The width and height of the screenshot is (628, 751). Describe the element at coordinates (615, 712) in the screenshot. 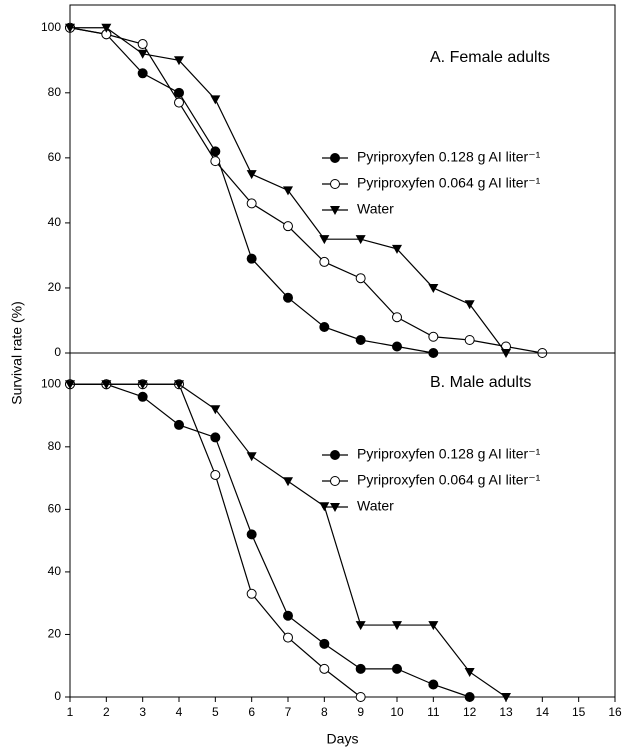

I see `x-tick-label: 16` at that location.